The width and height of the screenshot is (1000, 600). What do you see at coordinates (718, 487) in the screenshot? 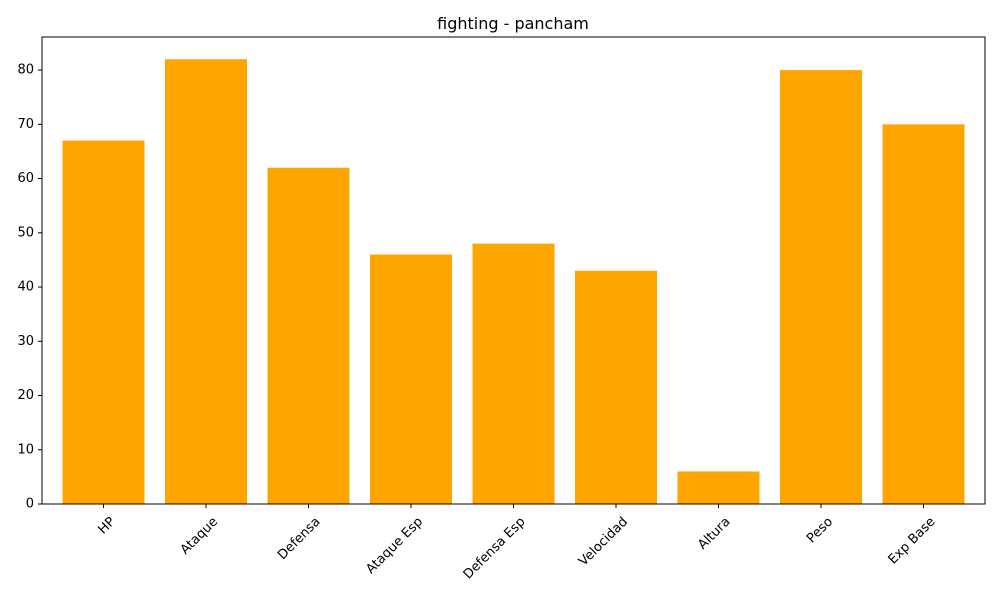
I see `bar-altura` at bounding box center [718, 487].